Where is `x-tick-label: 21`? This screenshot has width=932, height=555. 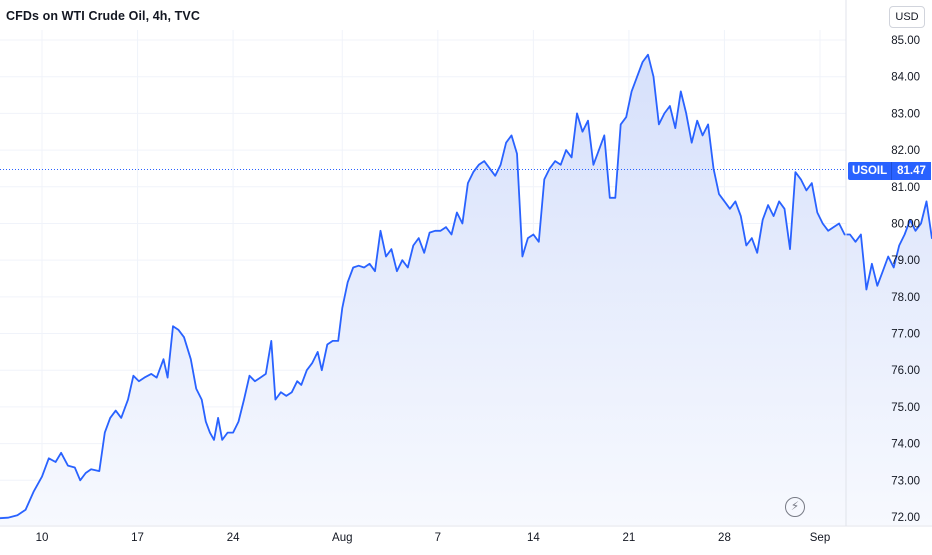
x-tick-label: 21 is located at coordinates (629, 538).